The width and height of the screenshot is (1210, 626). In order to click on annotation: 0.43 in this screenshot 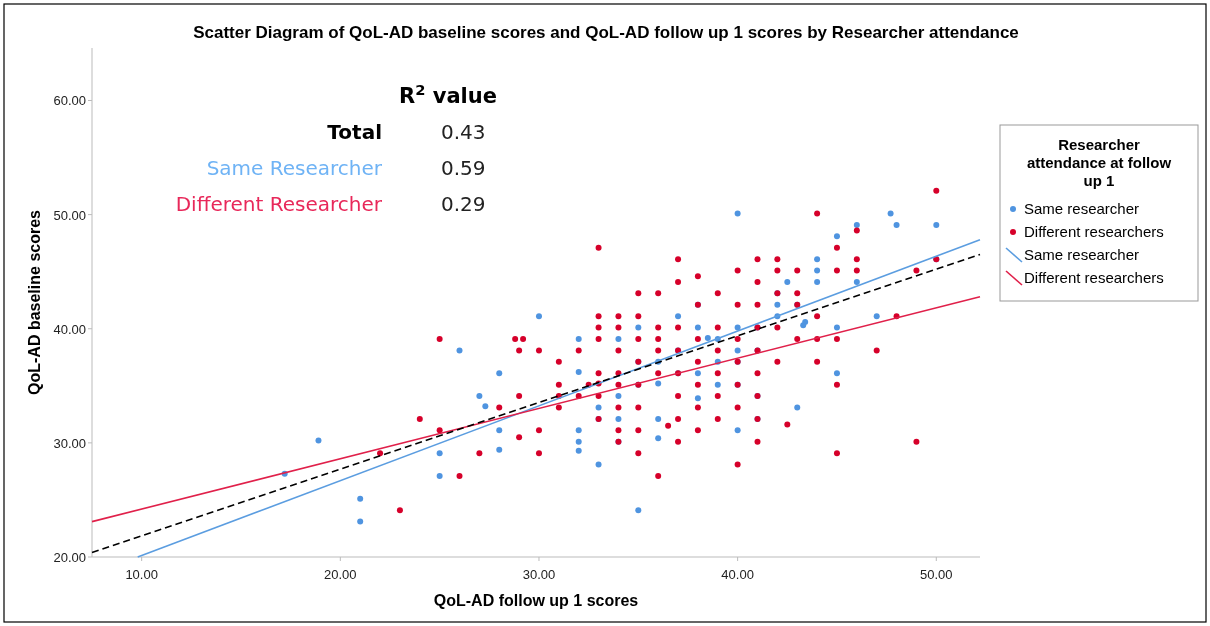, I will do `click(463, 132)`.